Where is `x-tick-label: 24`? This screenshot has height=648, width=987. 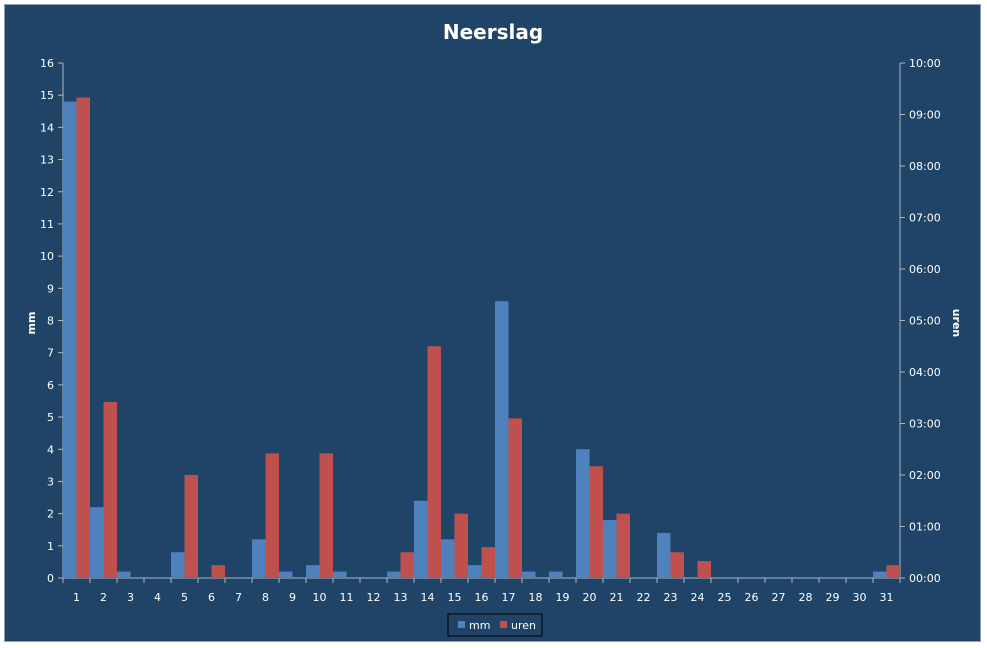 x-tick-label: 24 is located at coordinates (698, 597).